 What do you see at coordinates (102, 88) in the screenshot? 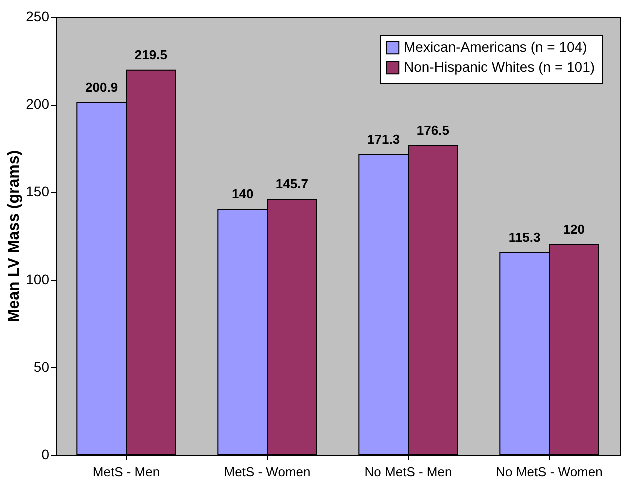
I see `data-label: 200.9` at bounding box center [102, 88].